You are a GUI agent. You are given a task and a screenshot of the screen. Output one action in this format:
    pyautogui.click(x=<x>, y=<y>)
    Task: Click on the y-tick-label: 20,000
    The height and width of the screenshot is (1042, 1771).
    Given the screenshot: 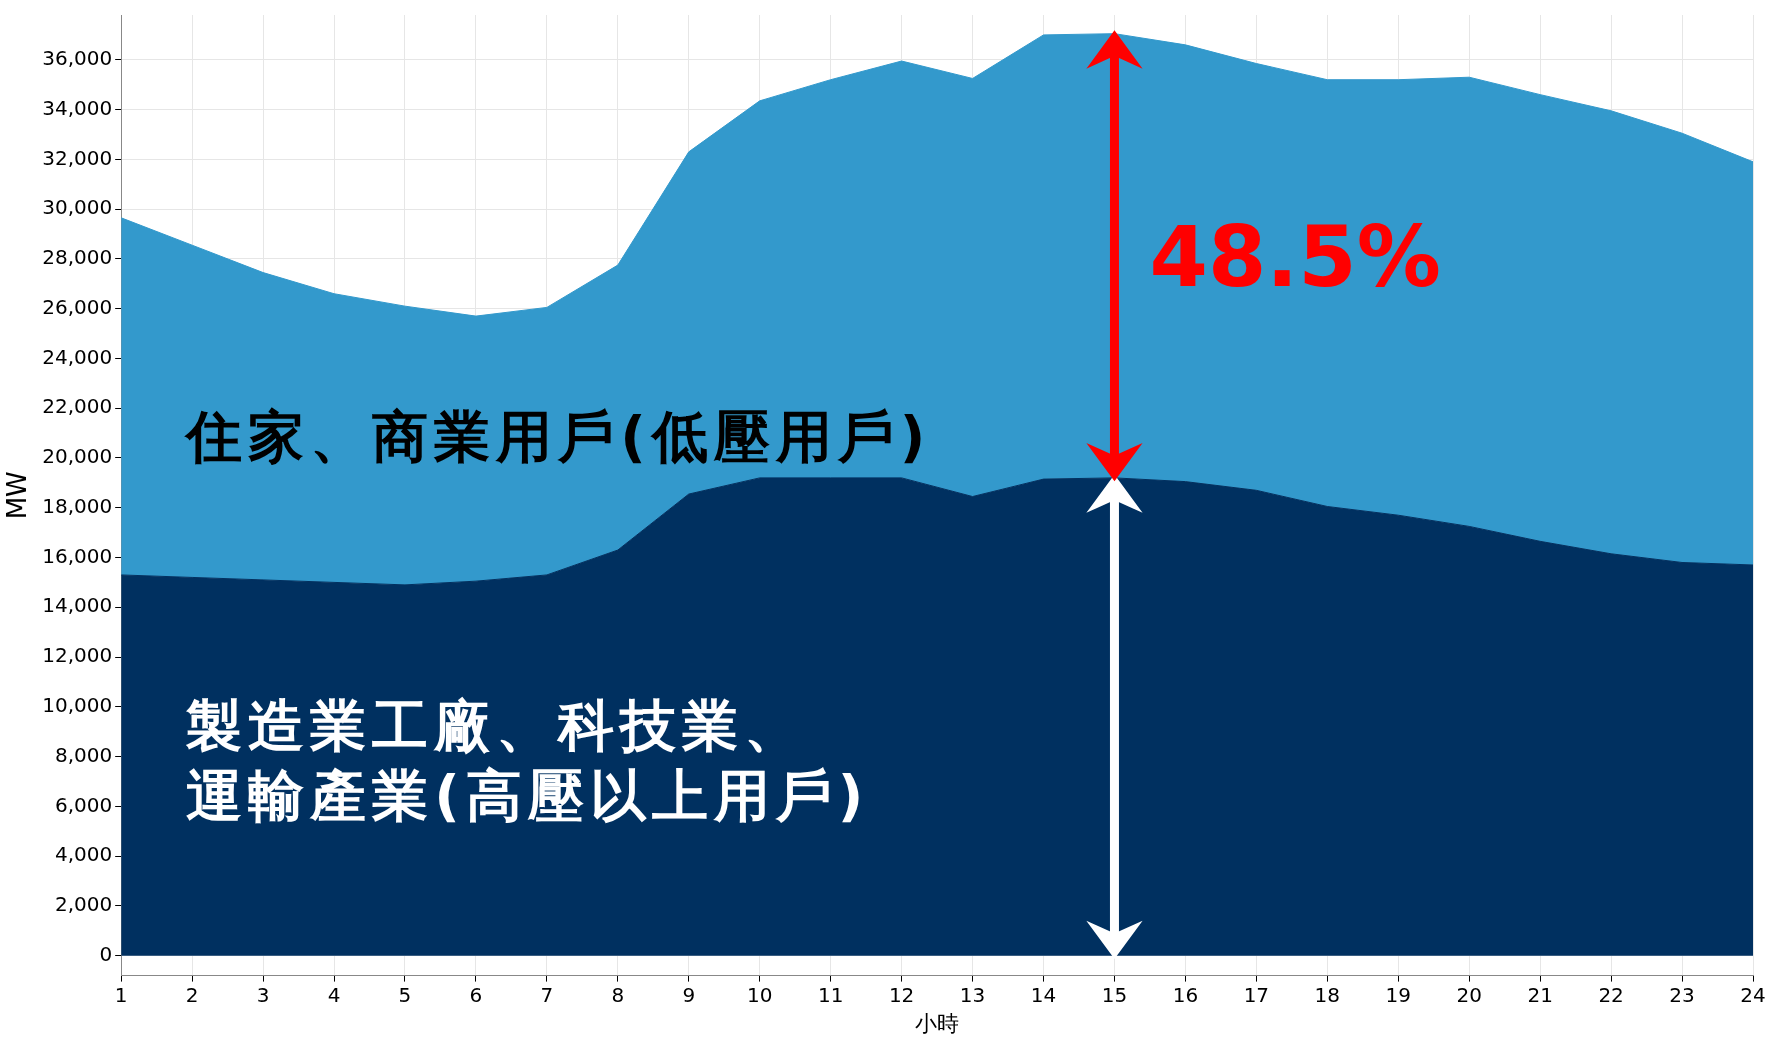 What is the action you would take?
    pyautogui.click(x=77, y=456)
    